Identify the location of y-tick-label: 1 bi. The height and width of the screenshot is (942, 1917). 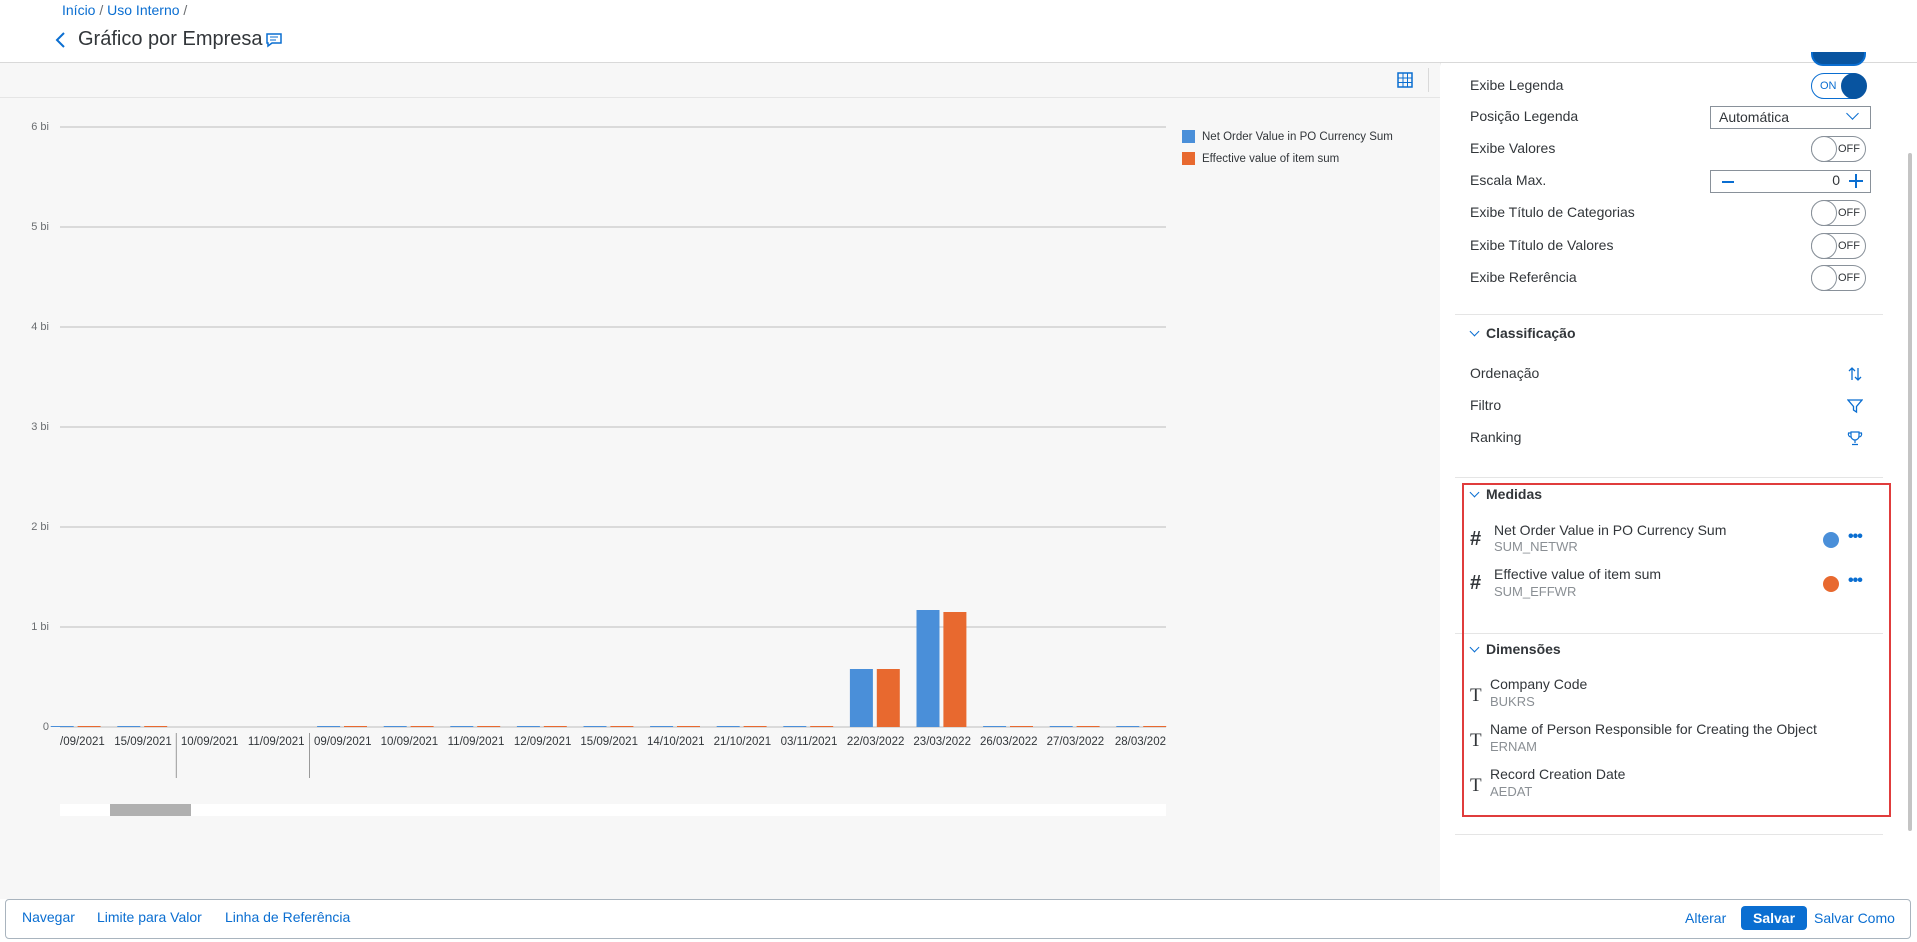
(40, 627).